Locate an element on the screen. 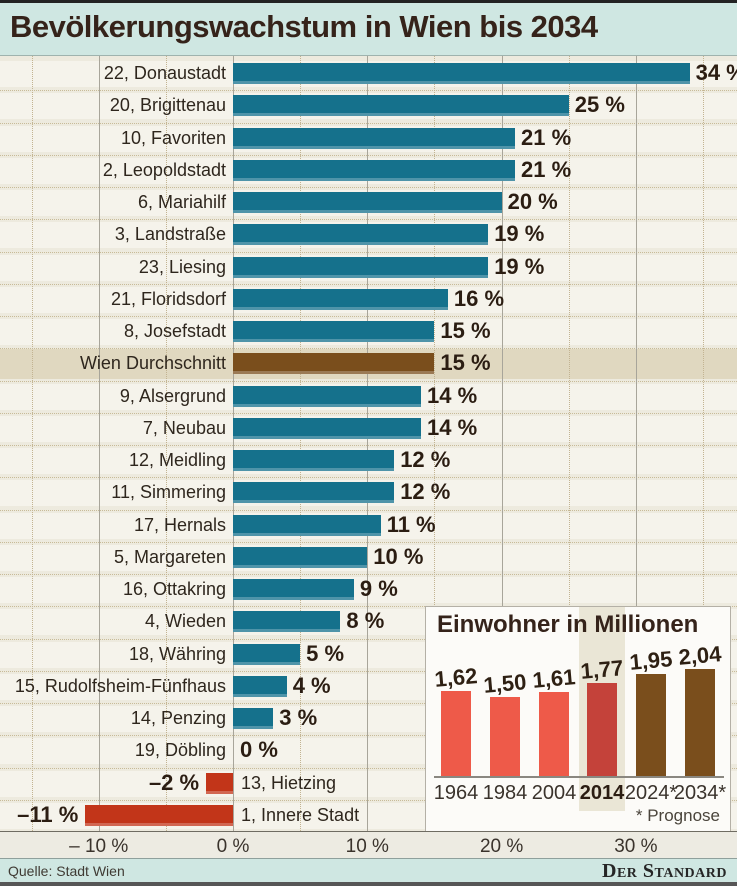  value-label: 3 % is located at coordinates (298, 717).